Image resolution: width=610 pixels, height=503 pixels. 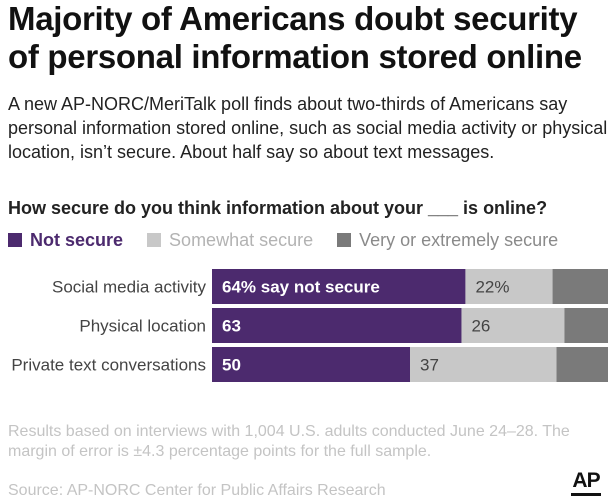 I want to click on legend-item-very-secure: Very or extremely secure, so click(x=447, y=240).